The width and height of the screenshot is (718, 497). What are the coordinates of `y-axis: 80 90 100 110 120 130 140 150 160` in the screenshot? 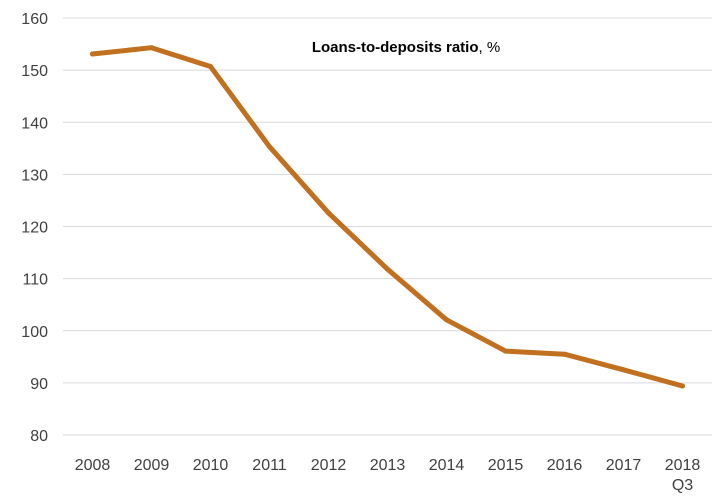 It's located at (34, 228).